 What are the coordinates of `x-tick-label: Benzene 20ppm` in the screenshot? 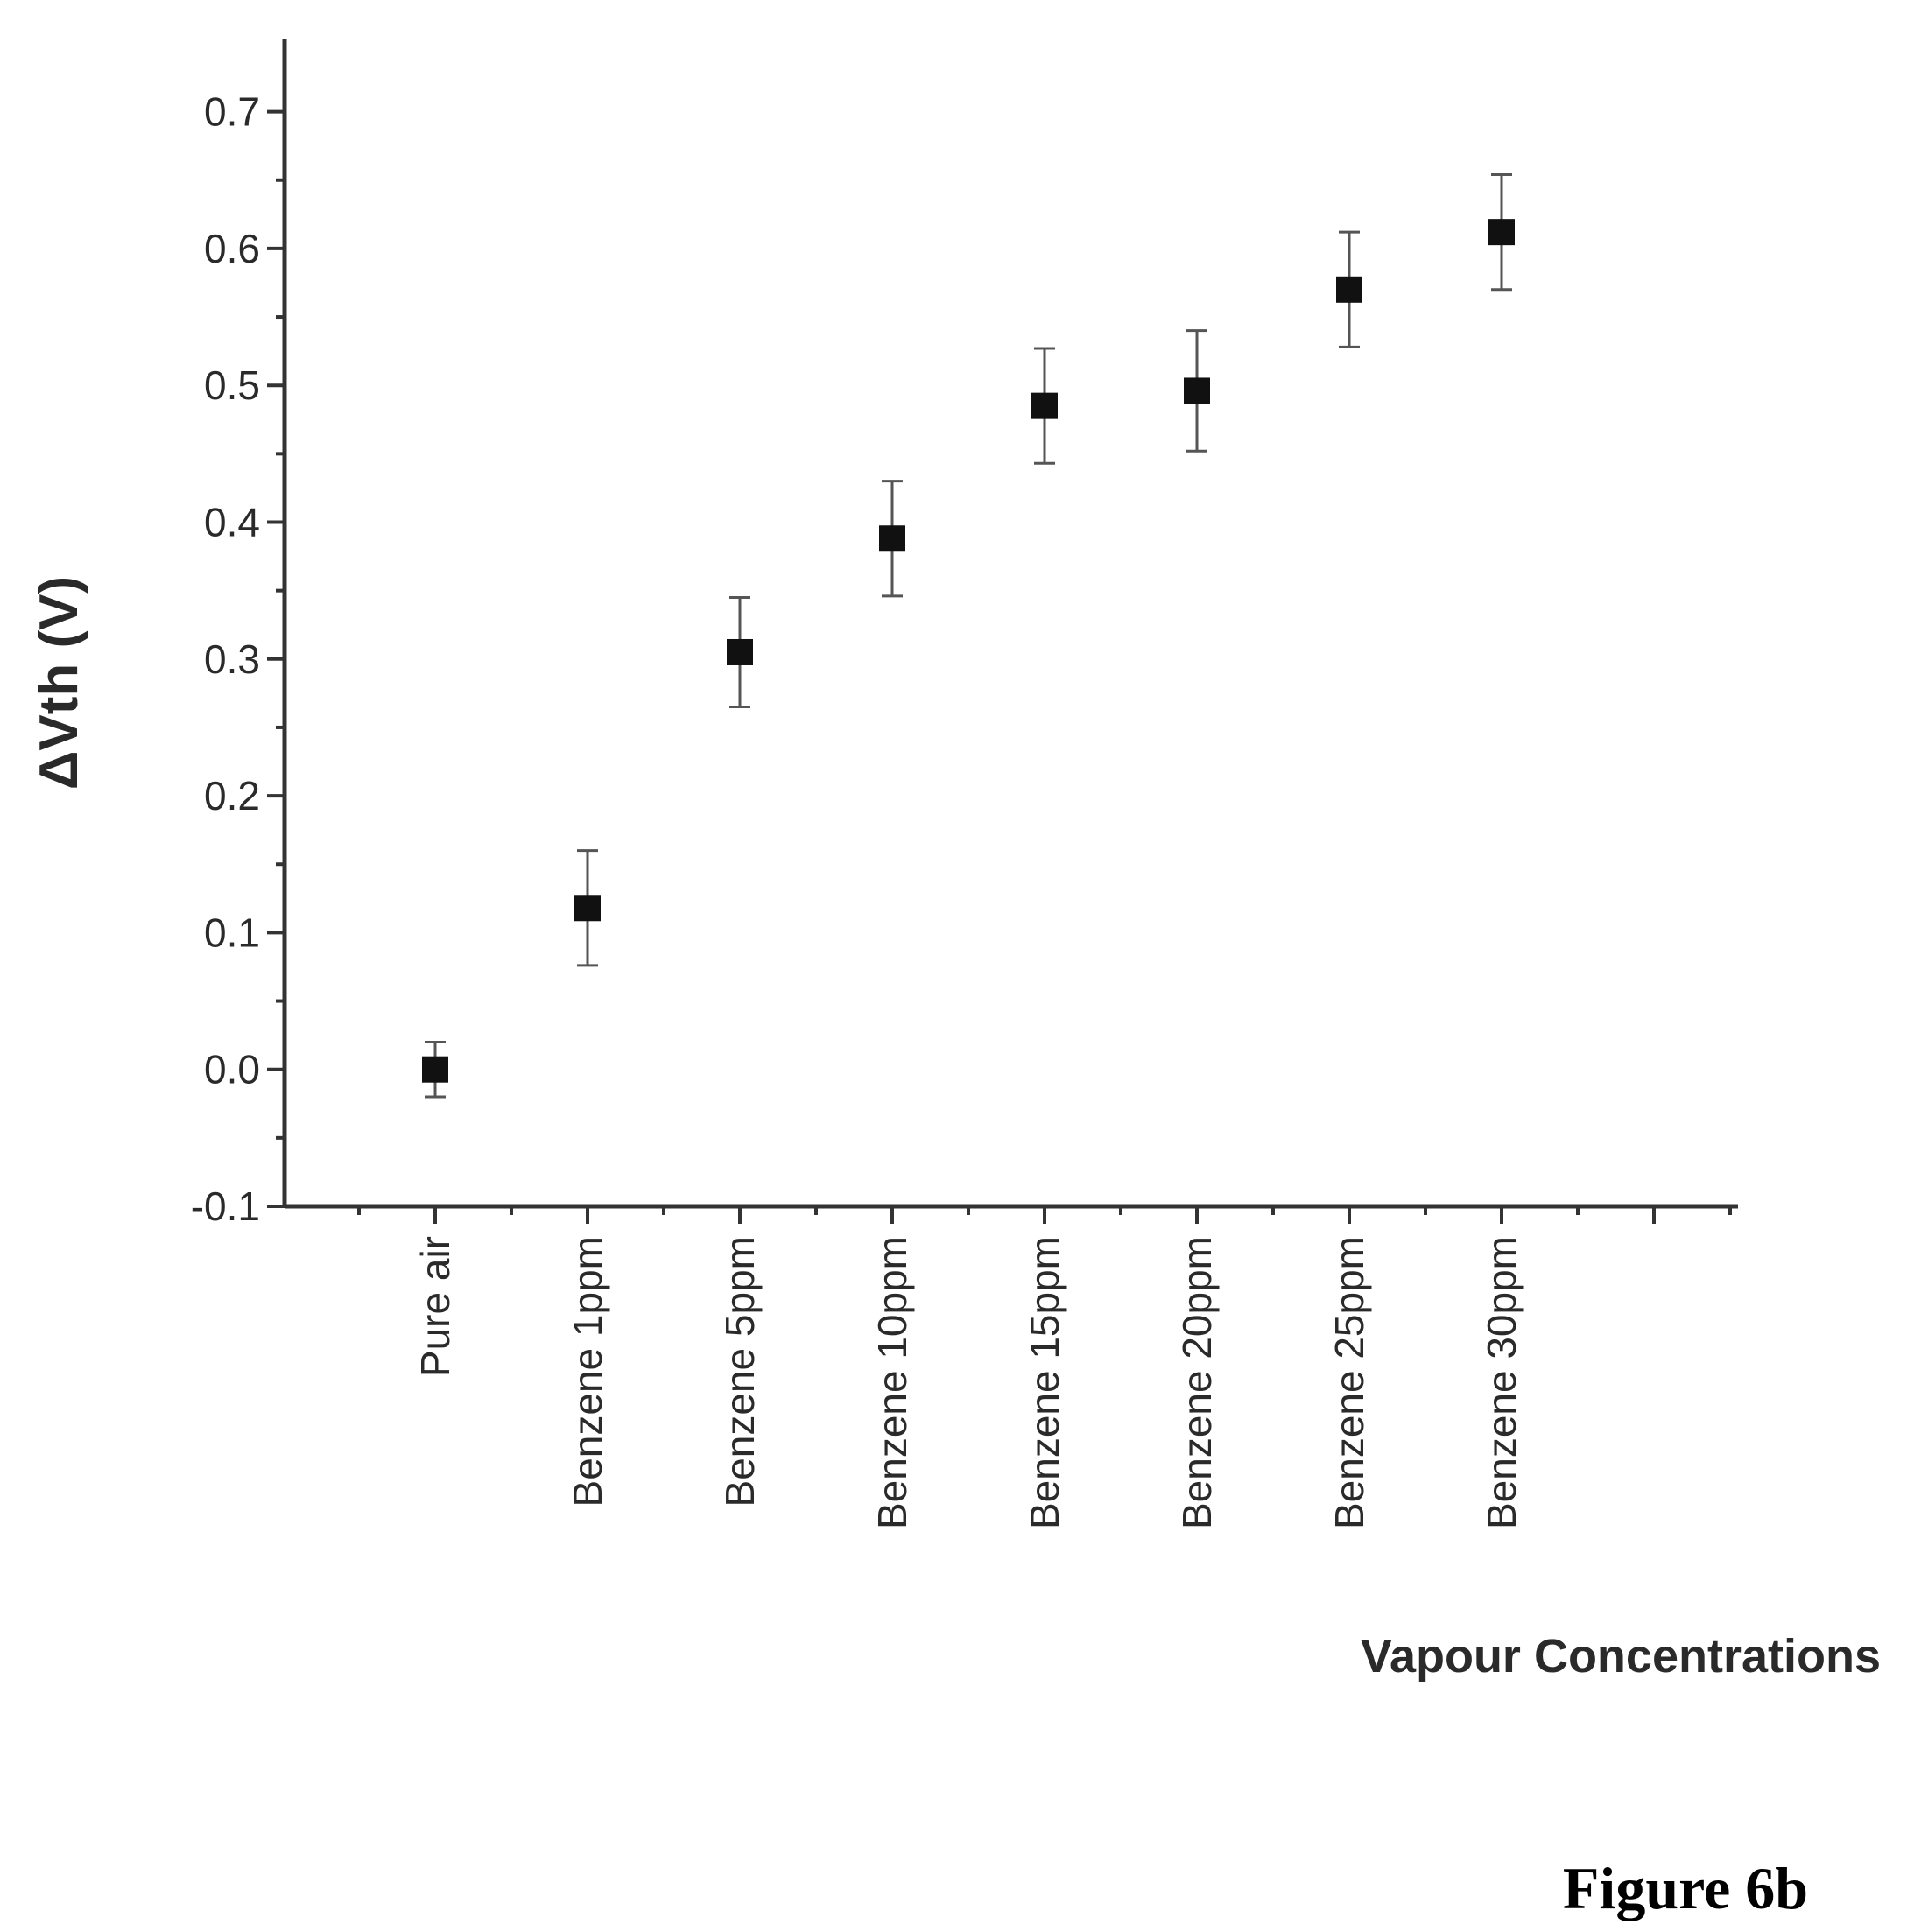 It's located at (1197, 1383).